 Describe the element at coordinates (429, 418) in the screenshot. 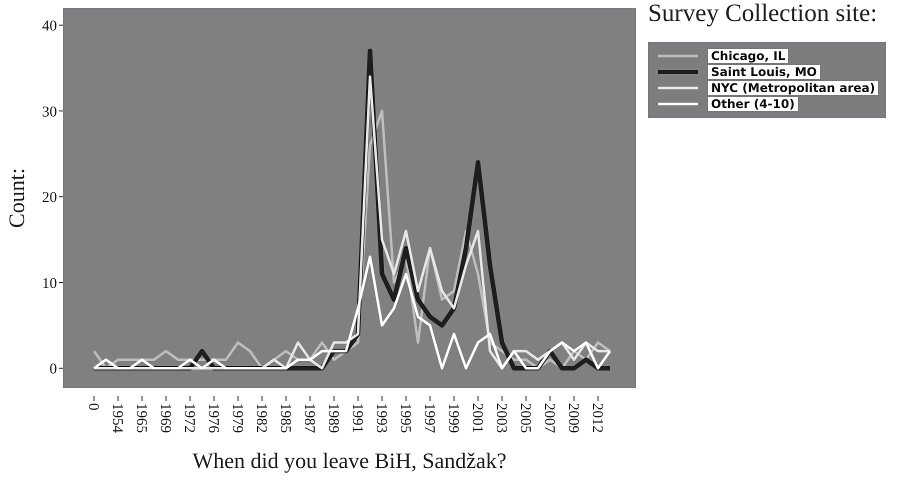

I see `x-tick-label: 1997` at that location.